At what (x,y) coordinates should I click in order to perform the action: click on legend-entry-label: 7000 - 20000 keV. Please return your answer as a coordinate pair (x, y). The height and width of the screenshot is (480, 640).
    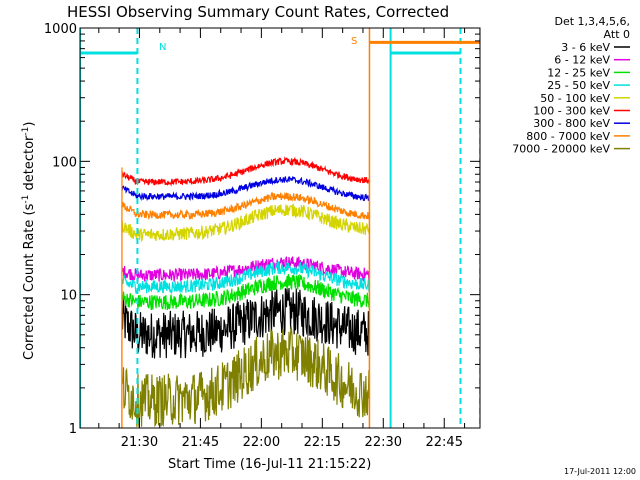
    Looking at the image, I should click on (561, 149).